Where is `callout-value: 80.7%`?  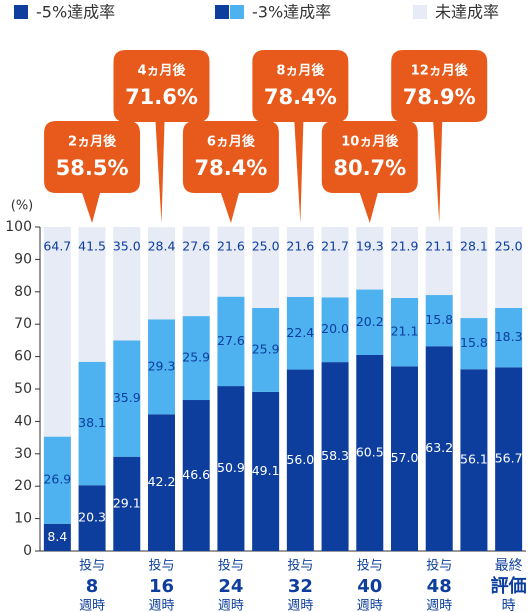 callout-value: 80.7% is located at coordinates (369, 168).